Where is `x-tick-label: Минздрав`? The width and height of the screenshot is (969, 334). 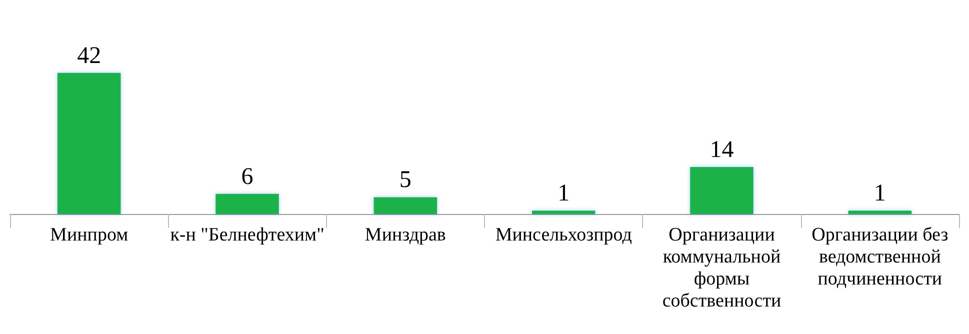 x-tick-label: Минздрав is located at coordinates (405, 235).